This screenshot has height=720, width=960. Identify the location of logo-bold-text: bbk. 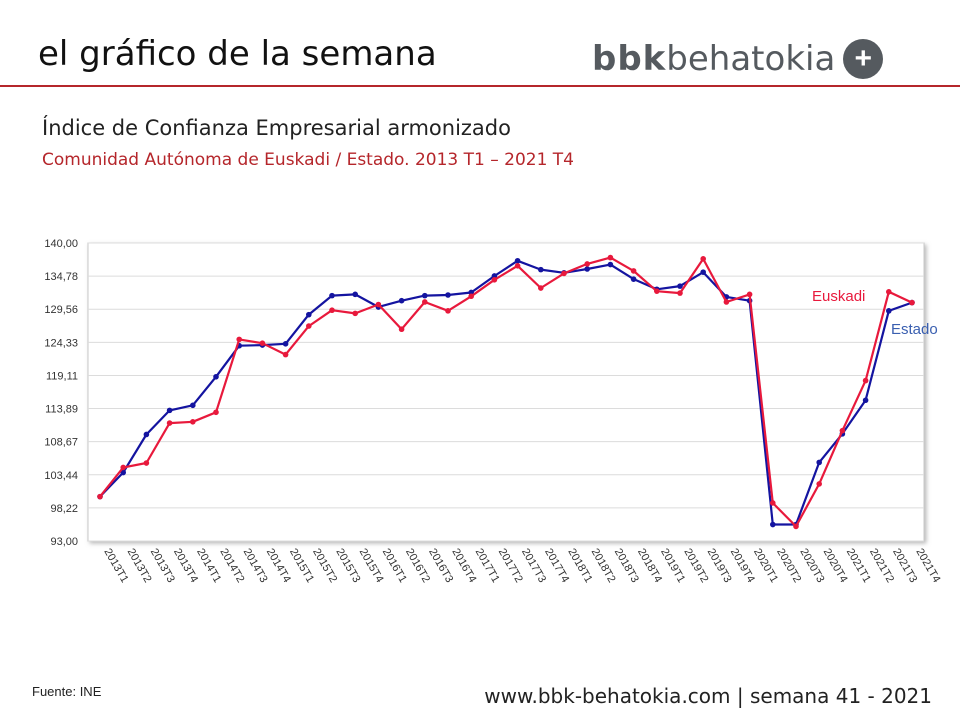
(629, 59).